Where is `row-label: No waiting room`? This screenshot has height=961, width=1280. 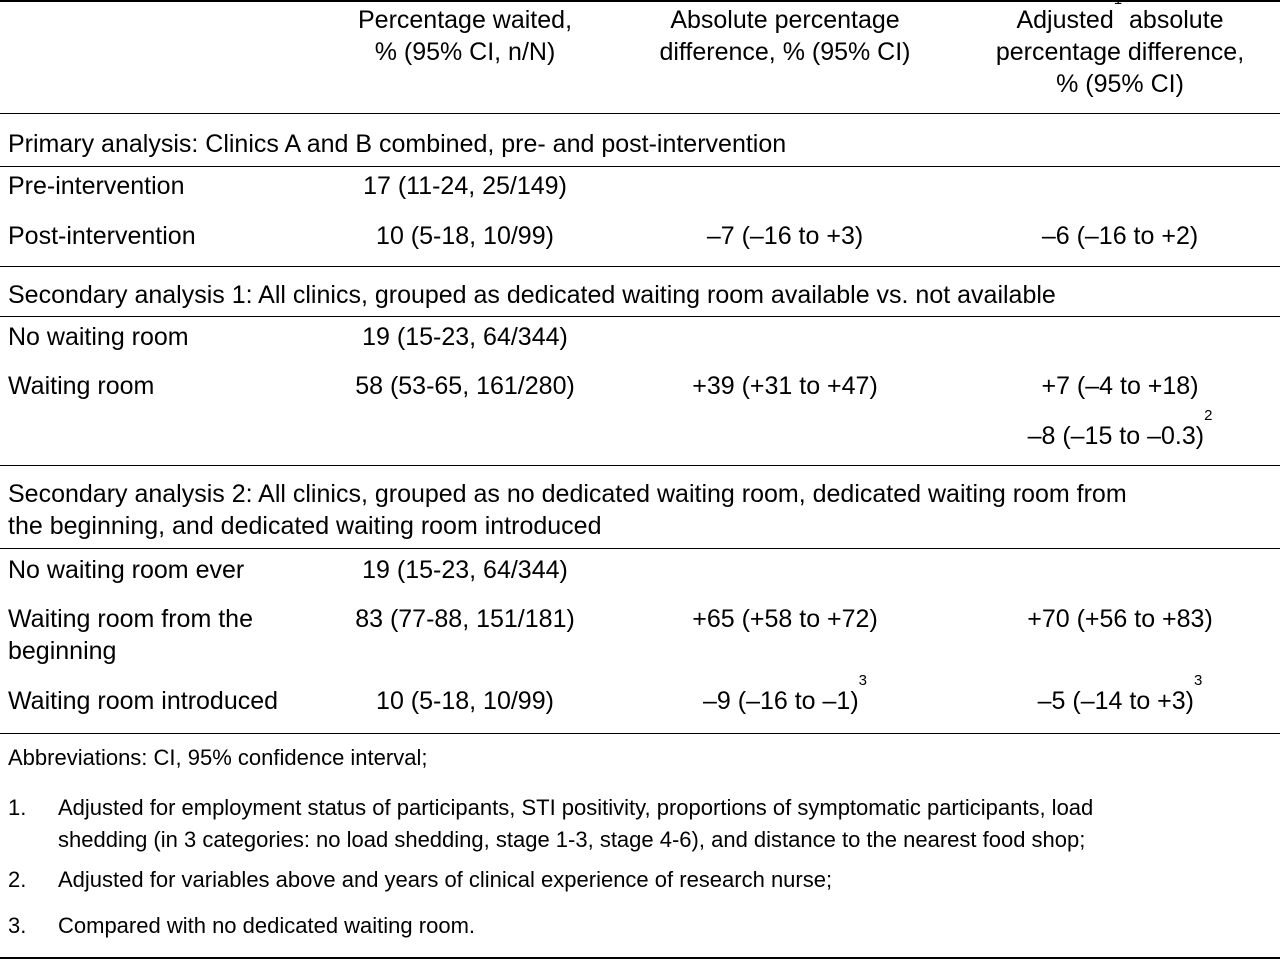
row-label: No waiting room is located at coordinates (98, 337).